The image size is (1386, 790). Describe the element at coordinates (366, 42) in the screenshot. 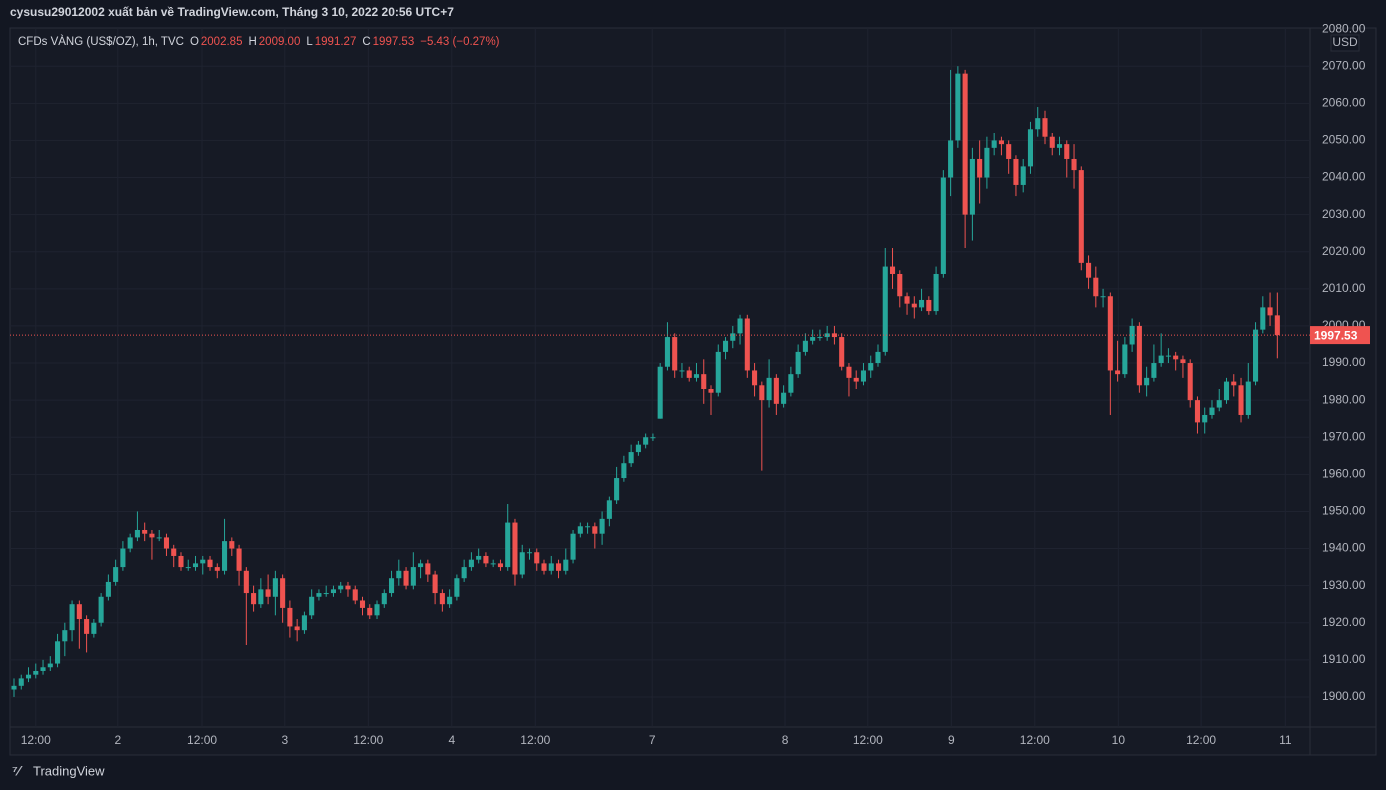

I see `legend-key: C` at that location.